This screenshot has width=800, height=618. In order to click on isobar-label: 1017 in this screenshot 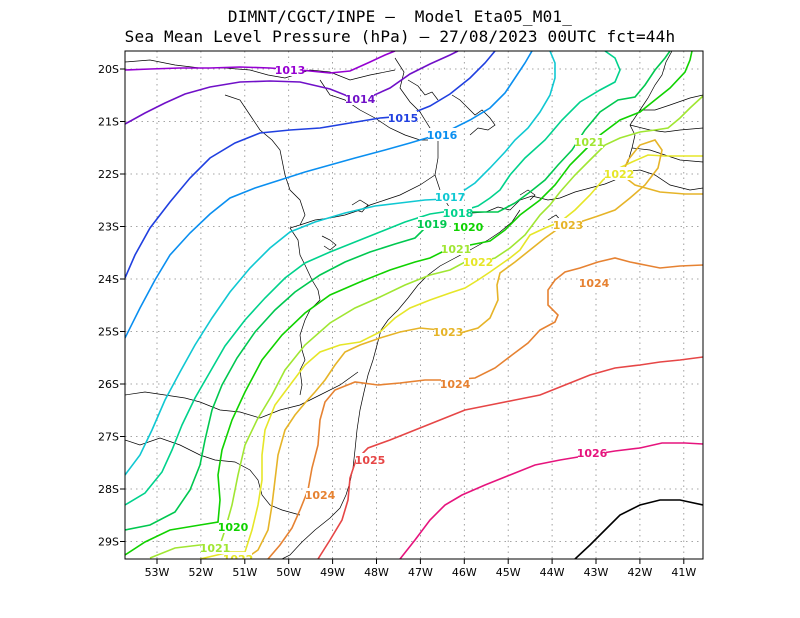, I will do `click(450, 197)`.